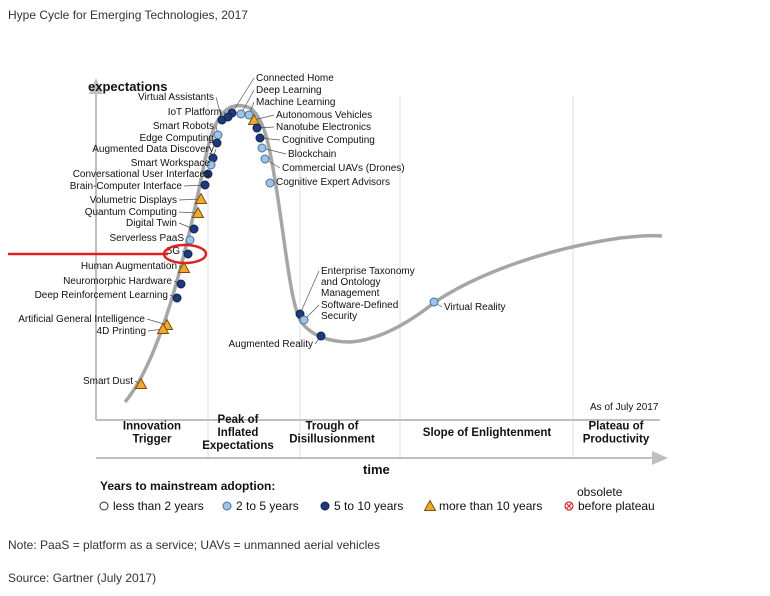 The width and height of the screenshot is (770, 596). Describe the element at coordinates (141, 383) in the screenshot. I see `tech-point-smart-dust` at that location.